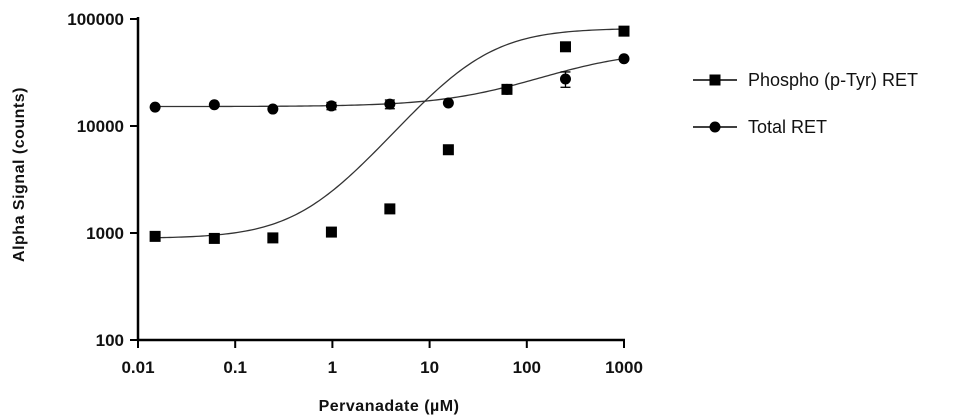 The image size is (980, 420). I want to click on phospho-ret-legend-label: Phospho (p-Tyr) RET, so click(833, 80).